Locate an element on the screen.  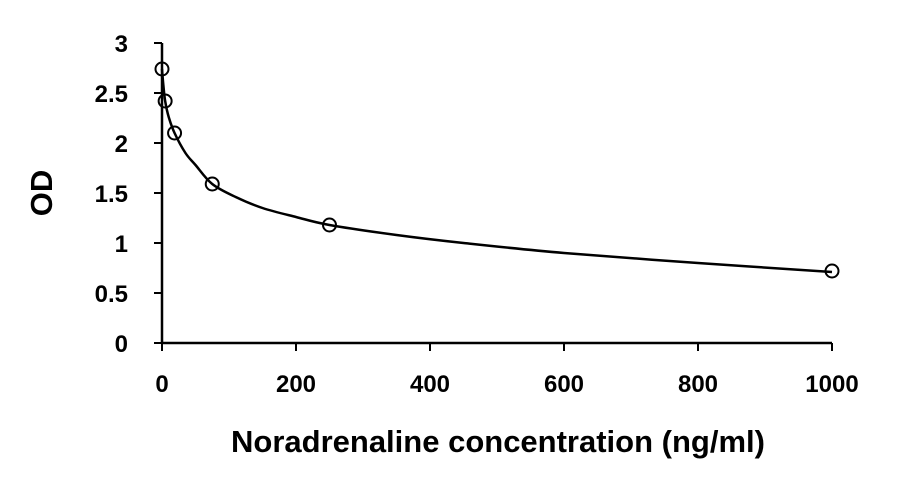
y-tick-label: 3 is located at coordinates (121, 44).